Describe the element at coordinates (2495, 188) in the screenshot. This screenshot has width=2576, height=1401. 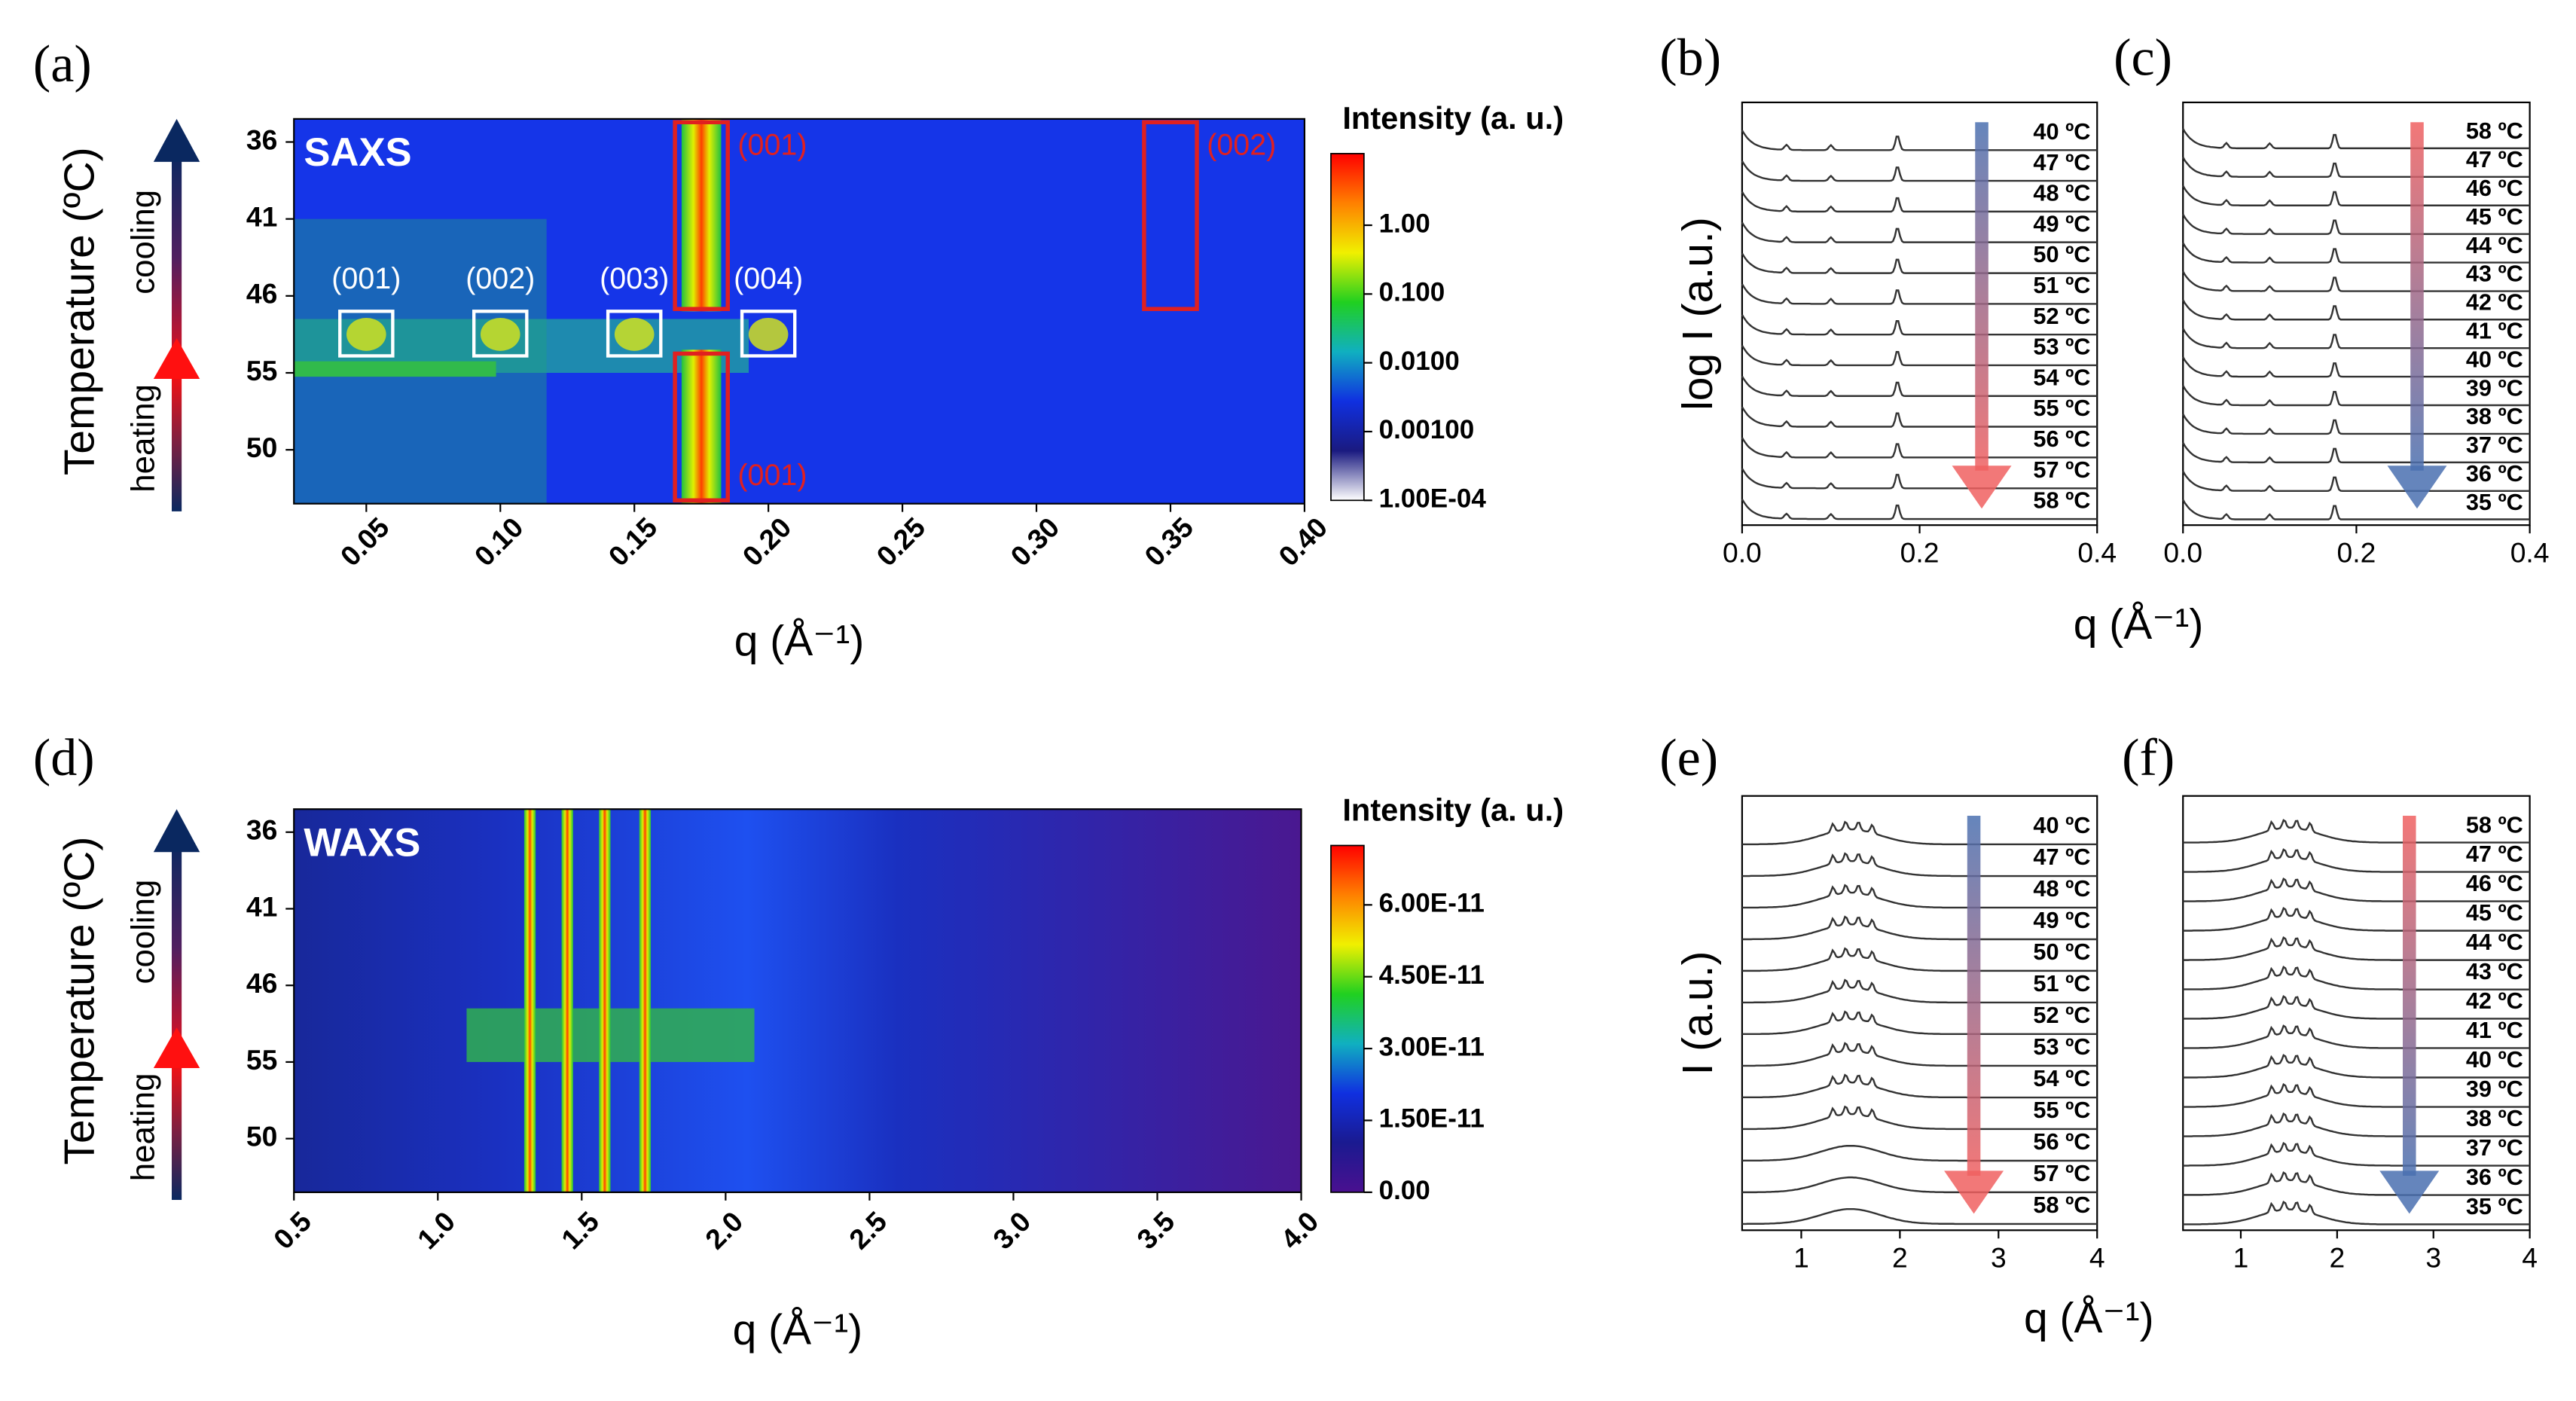
I see `series-label: 46 ºC` at that location.